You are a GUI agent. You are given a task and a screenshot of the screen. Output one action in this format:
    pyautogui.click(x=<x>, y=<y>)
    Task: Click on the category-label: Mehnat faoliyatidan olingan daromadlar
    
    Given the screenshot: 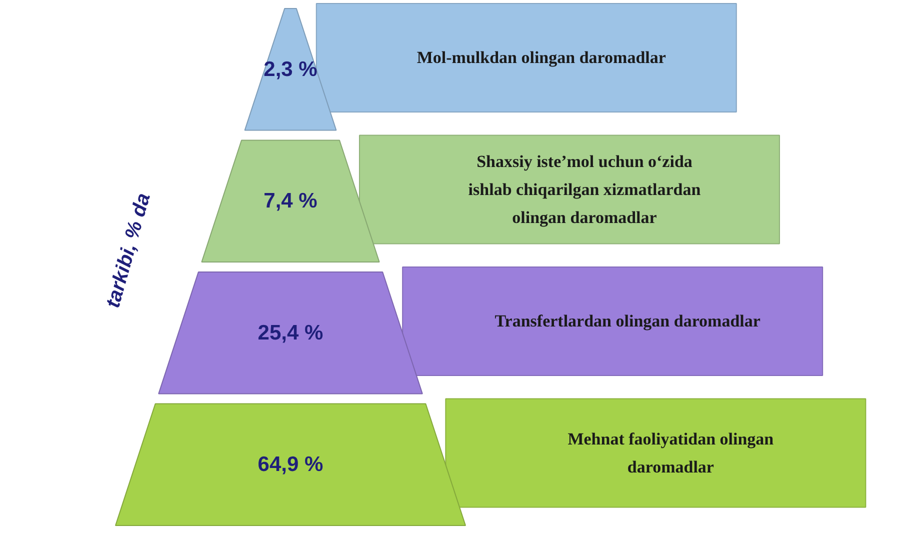 What is the action you would take?
    pyautogui.click(x=671, y=452)
    